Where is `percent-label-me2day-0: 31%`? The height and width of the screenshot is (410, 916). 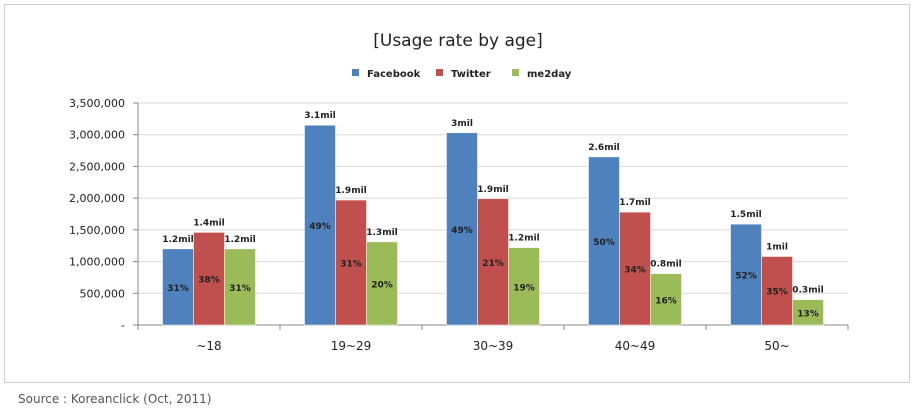
percent-label-me2day-0: 31% is located at coordinates (240, 289).